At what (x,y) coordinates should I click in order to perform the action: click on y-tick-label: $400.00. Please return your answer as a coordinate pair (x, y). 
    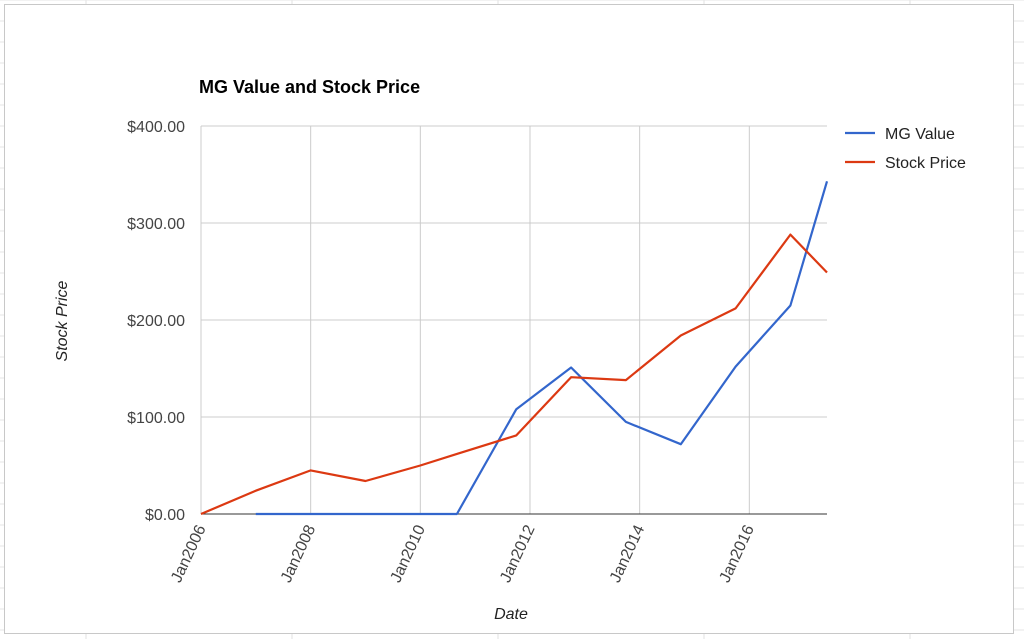
    Looking at the image, I should click on (156, 127).